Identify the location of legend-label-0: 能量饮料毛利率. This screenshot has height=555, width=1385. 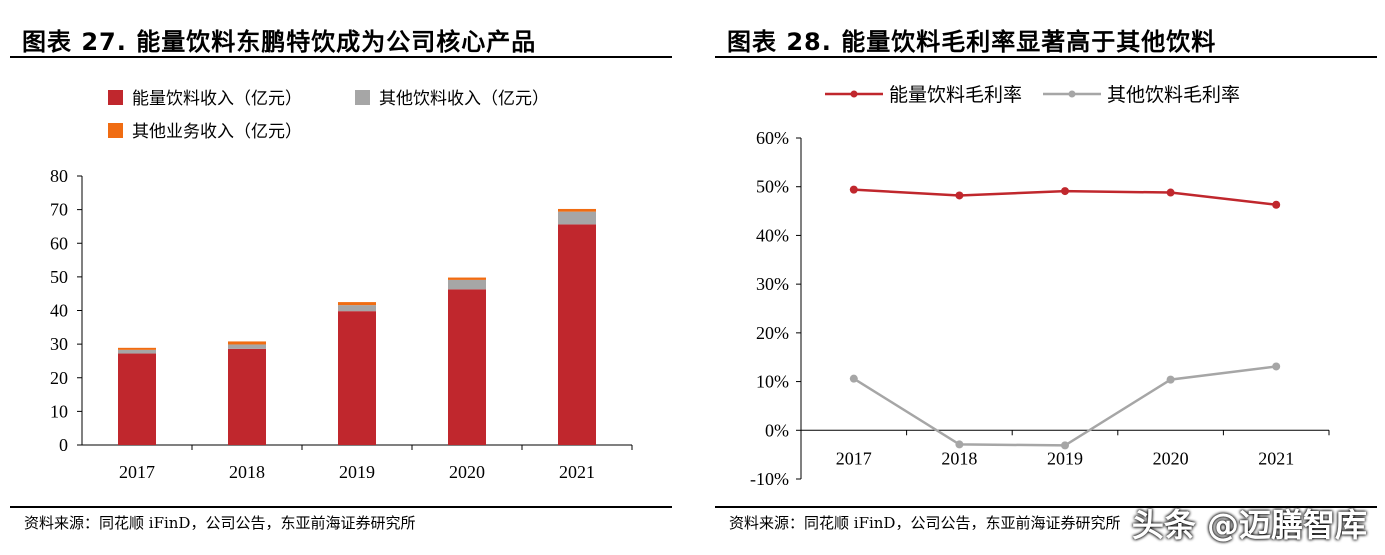
(955, 95).